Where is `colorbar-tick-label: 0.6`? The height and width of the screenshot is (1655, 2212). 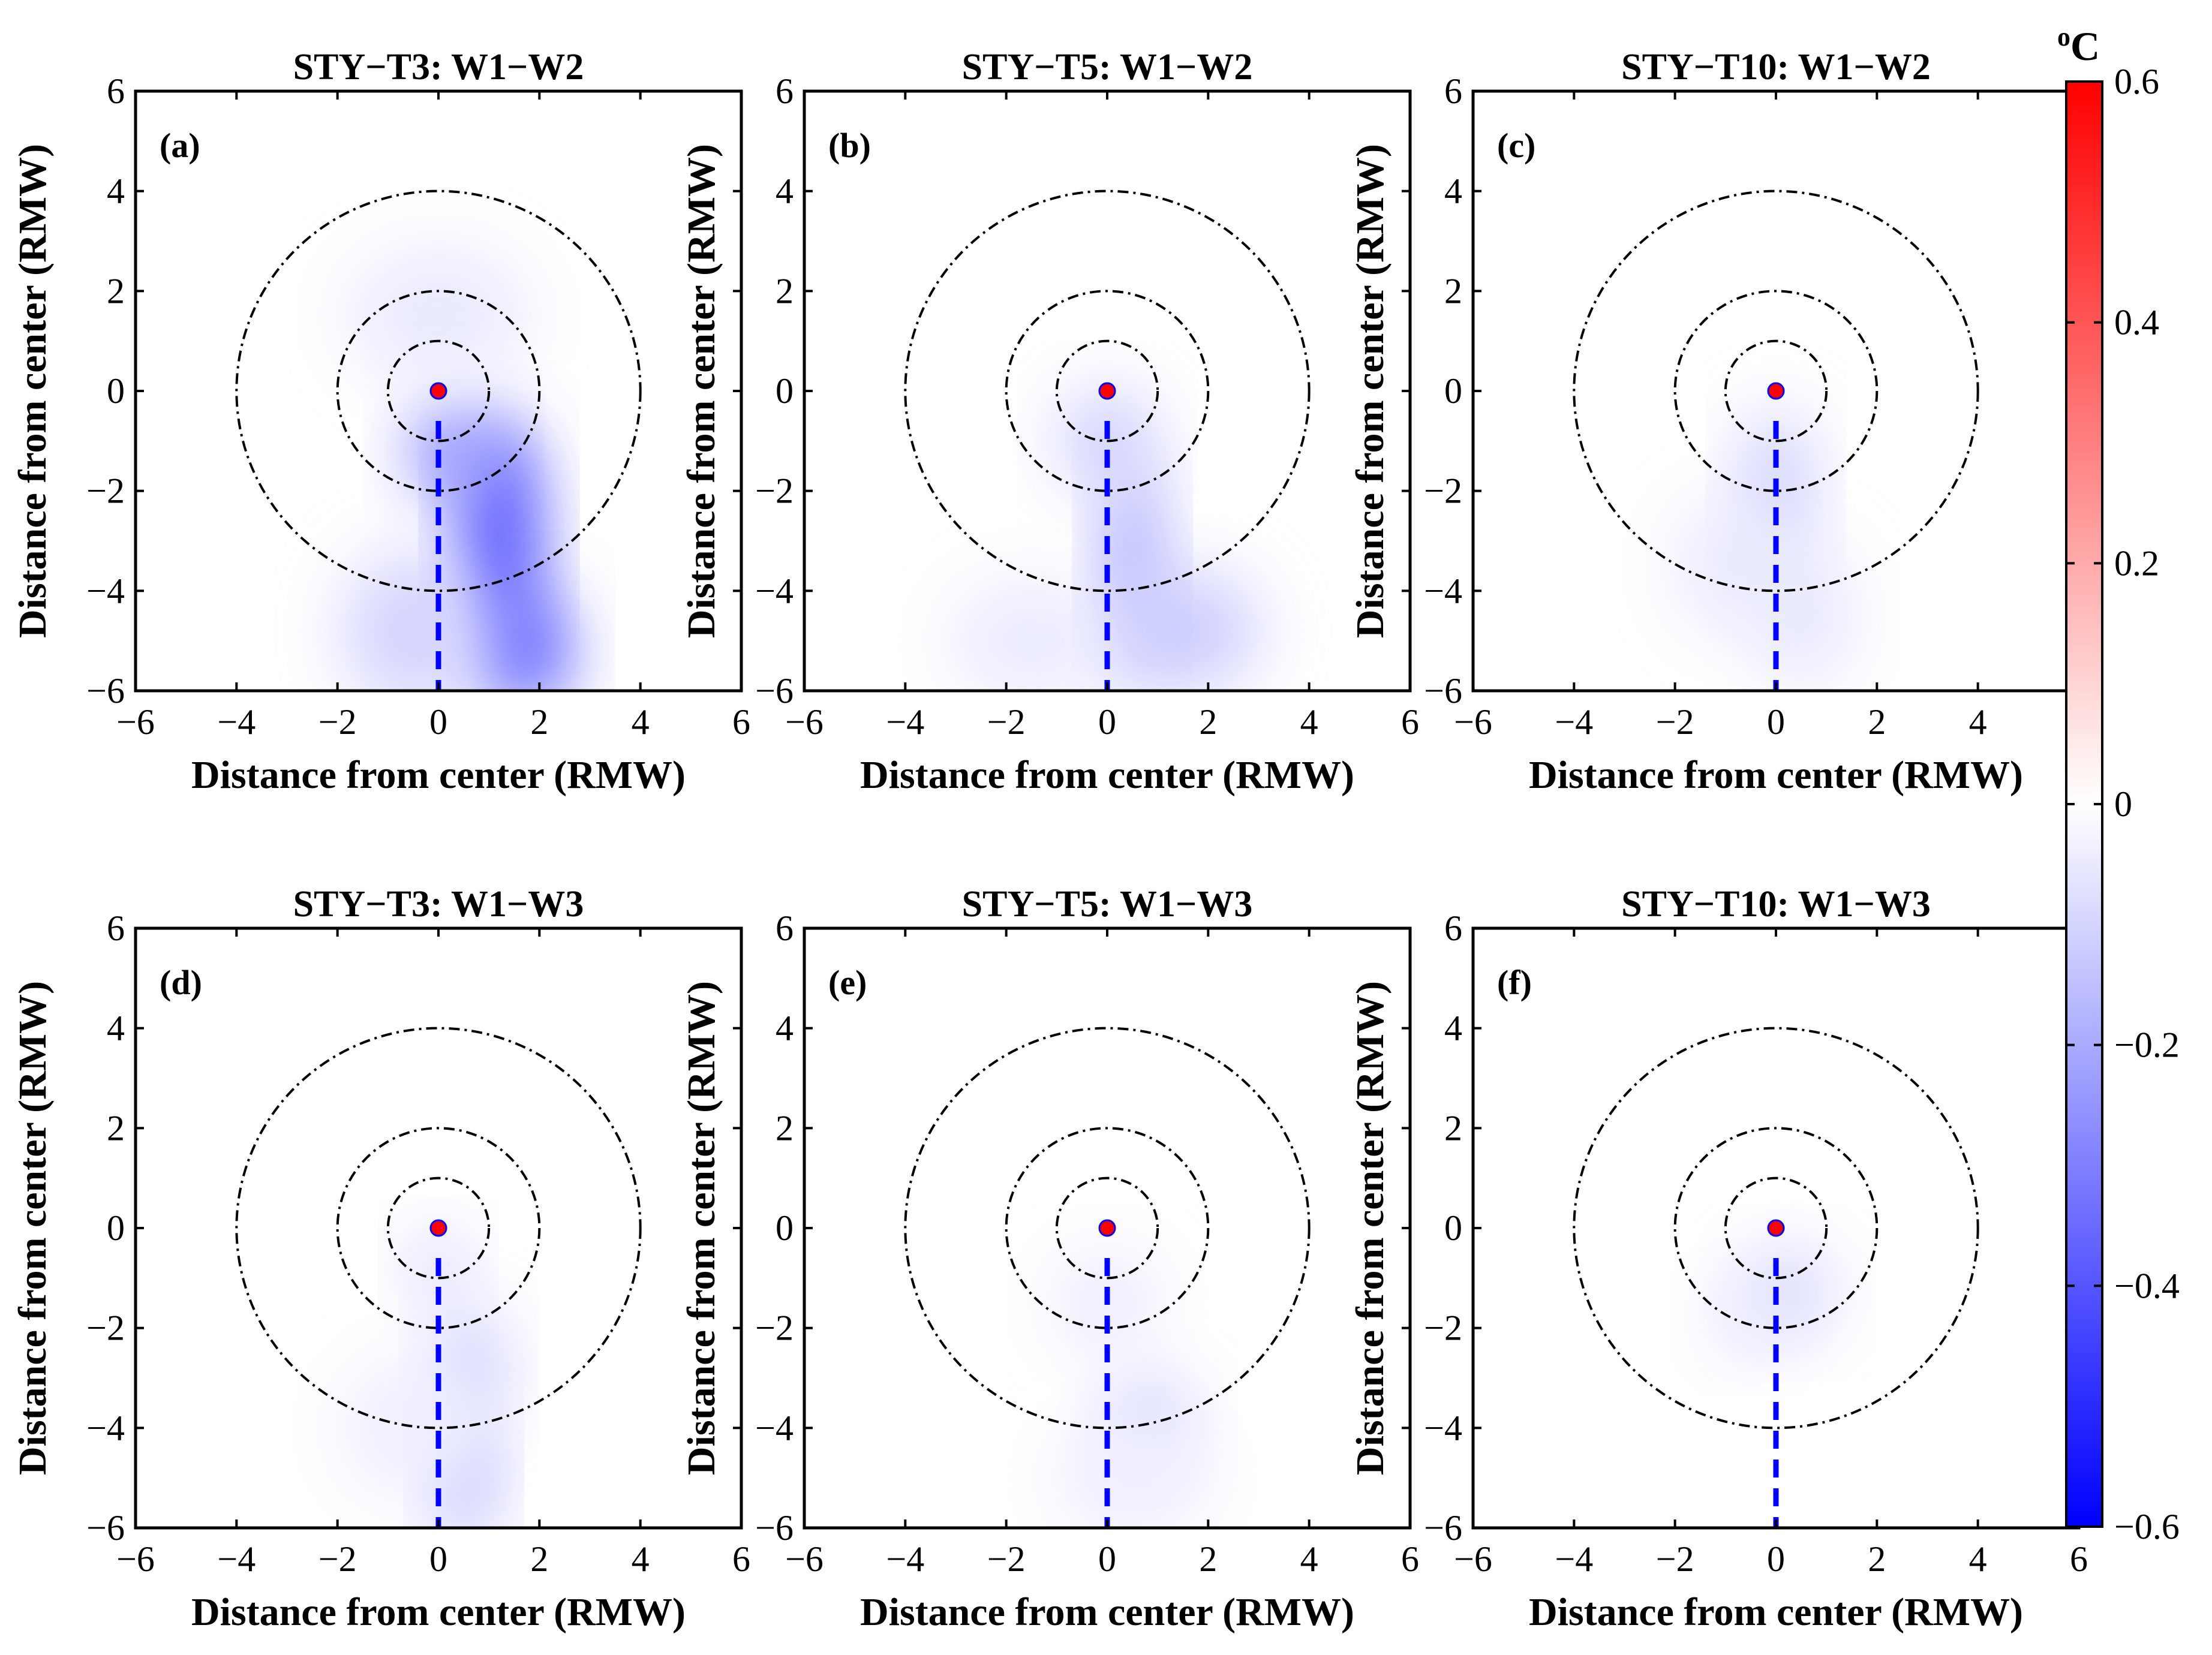 colorbar-tick-label: 0.6 is located at coordinates (2136, 81).